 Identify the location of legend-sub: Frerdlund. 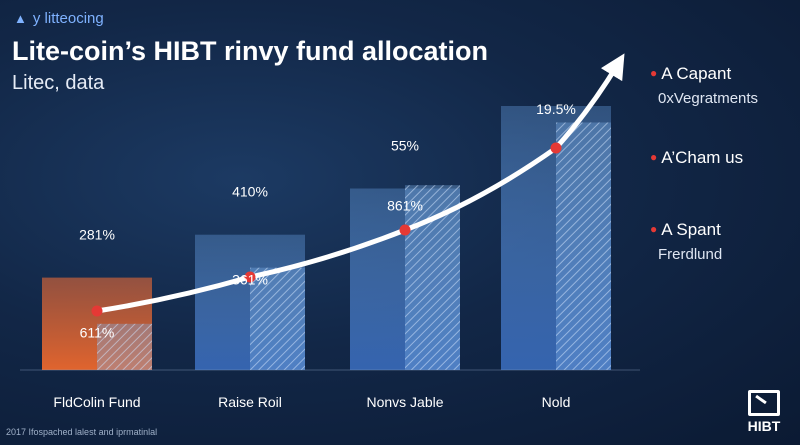
(690, 254).